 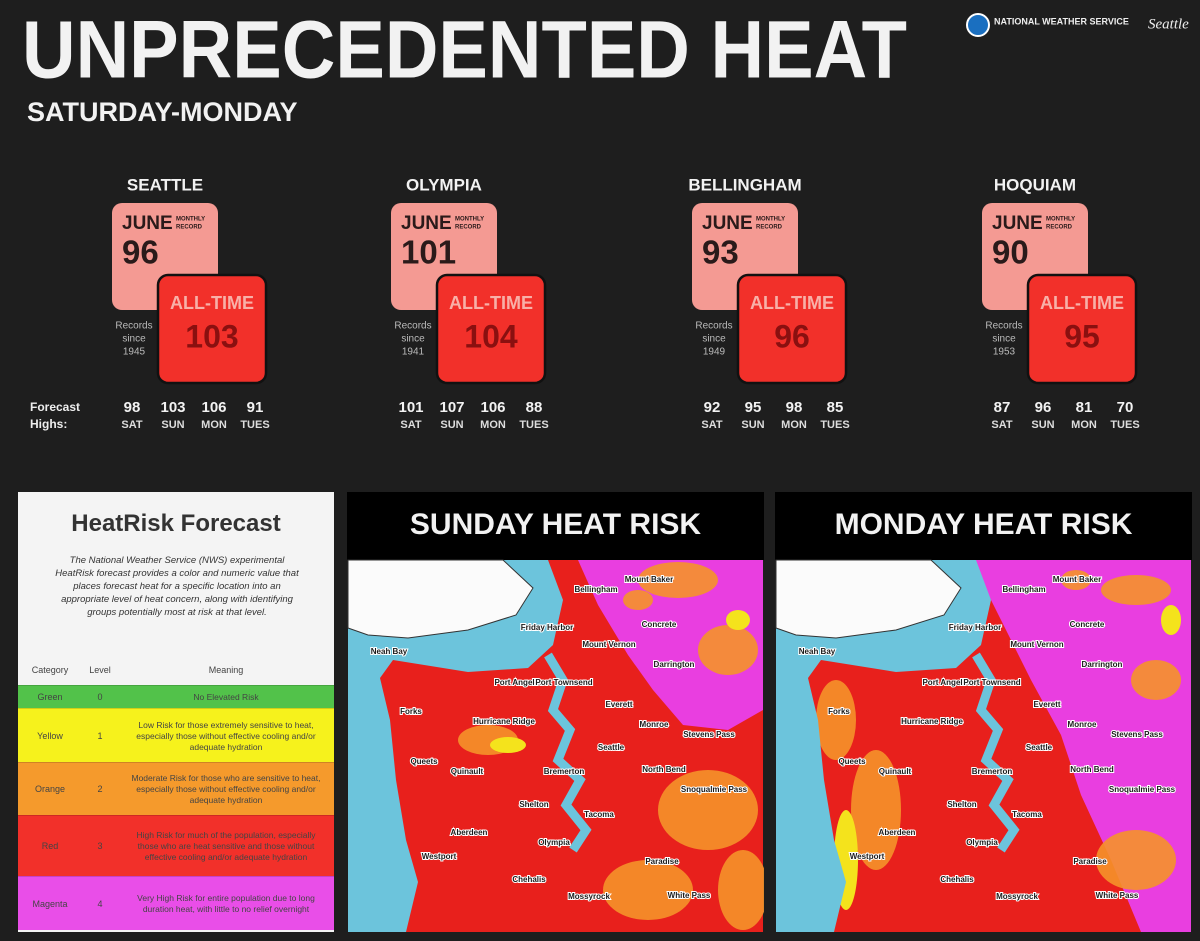 What do you see at coordinates (1092, 769) in the screenshot?
I see `place-label: North Bend` at bounding box center [1092, 769].